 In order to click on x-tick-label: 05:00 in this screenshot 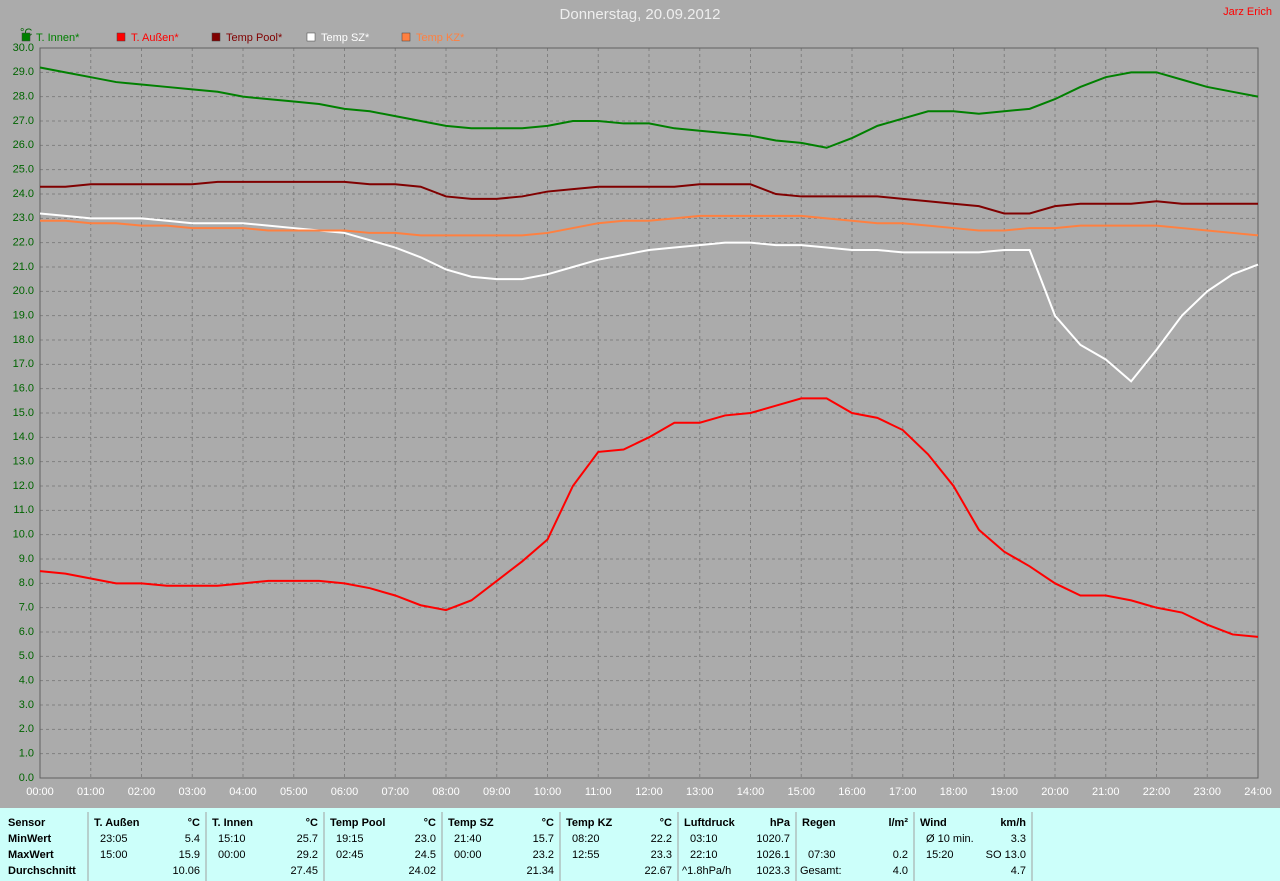, I will do `click(294, 792)`.